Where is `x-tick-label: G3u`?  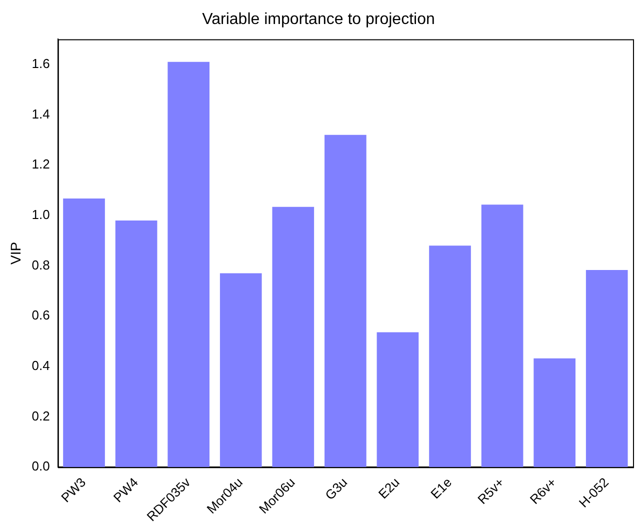 x-tick-label: G3u is located at coordinates (336, 488).